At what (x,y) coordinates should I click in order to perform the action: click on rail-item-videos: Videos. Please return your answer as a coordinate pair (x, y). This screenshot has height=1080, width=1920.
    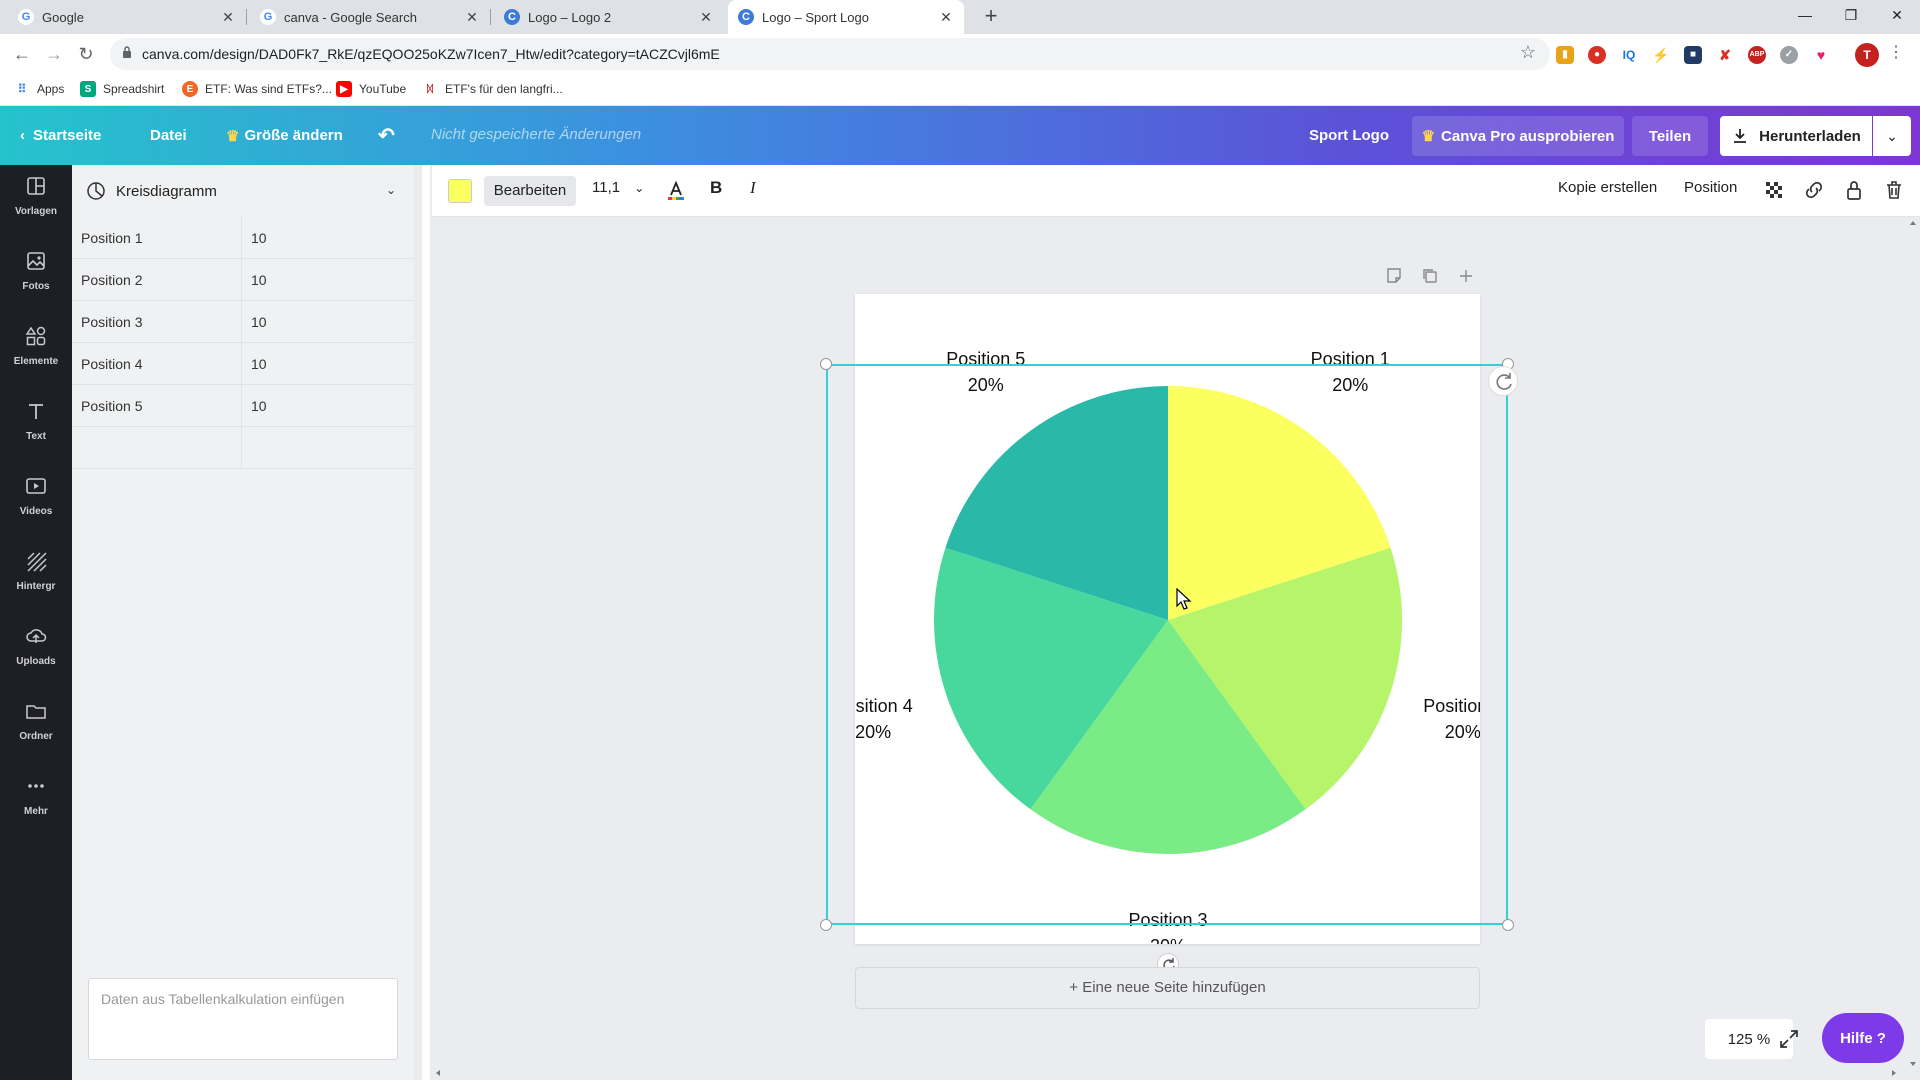
    Looking at the image, I should click on (36, 500).